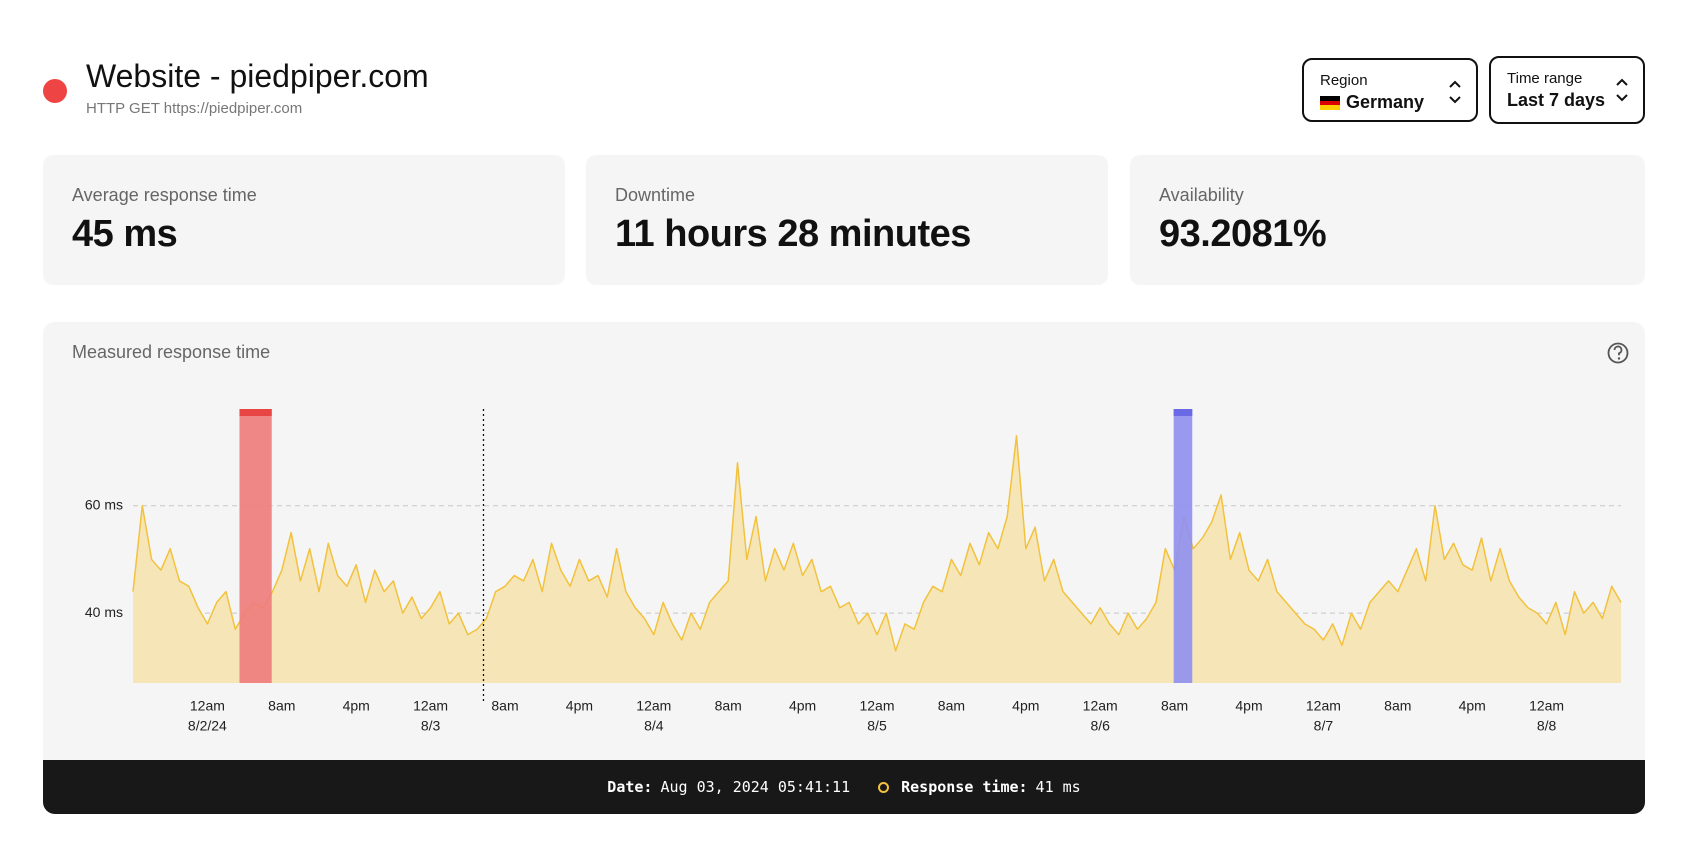 Image resolution: width=1688 pixels, height=856 pixels. What do you see at coordinates (964, 787) in the screenshot?
I see `tooltip-value-label: Response time:` at bounding box center [964, 787].